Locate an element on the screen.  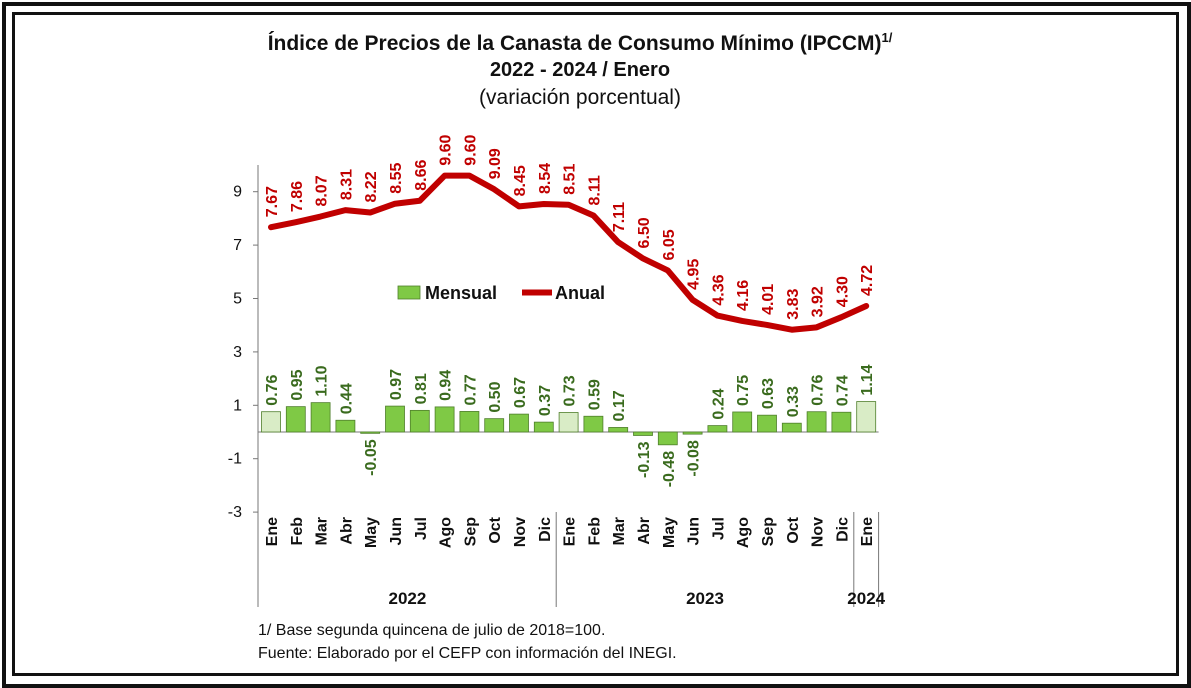
mensual-data-label: 0.81 is located at coordinates (421, 388).